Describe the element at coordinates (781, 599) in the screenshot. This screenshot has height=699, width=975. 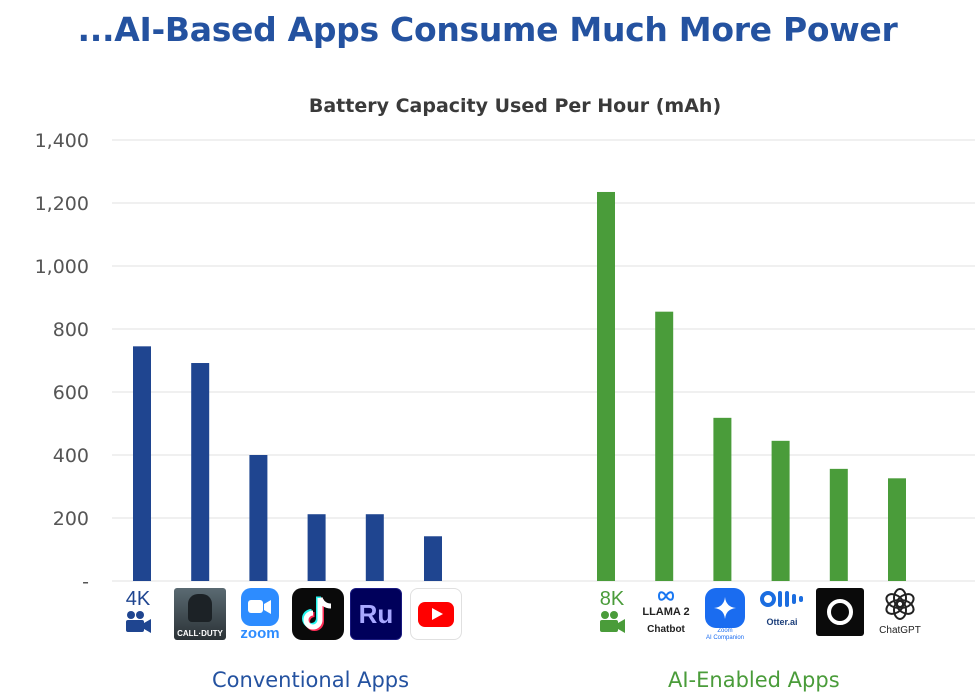
I see `otter-logo-icon` at that location.